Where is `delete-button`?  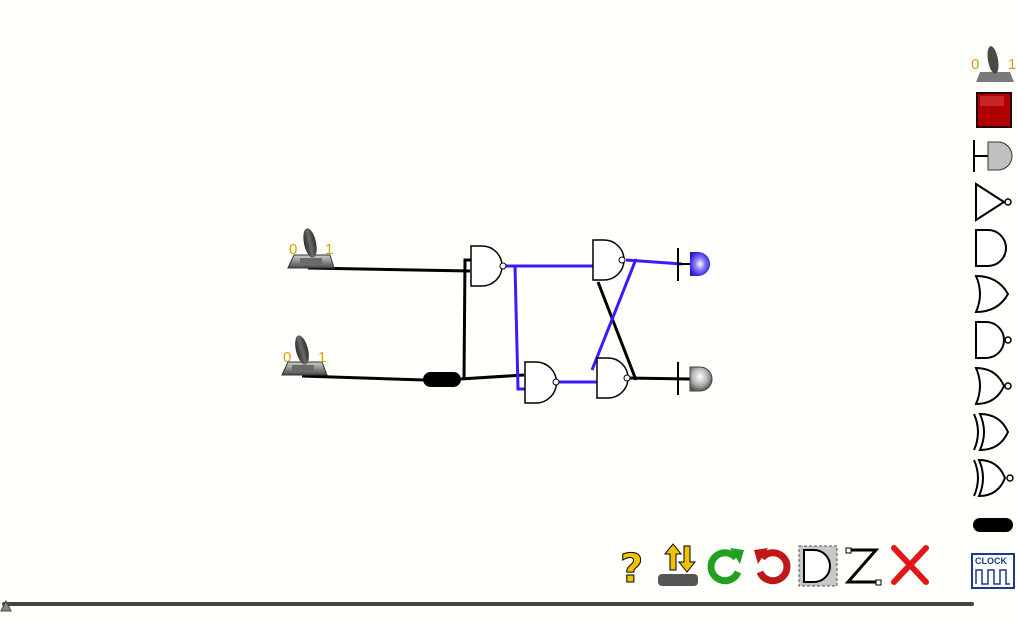
delete-button is located at coordinates (910, 565).